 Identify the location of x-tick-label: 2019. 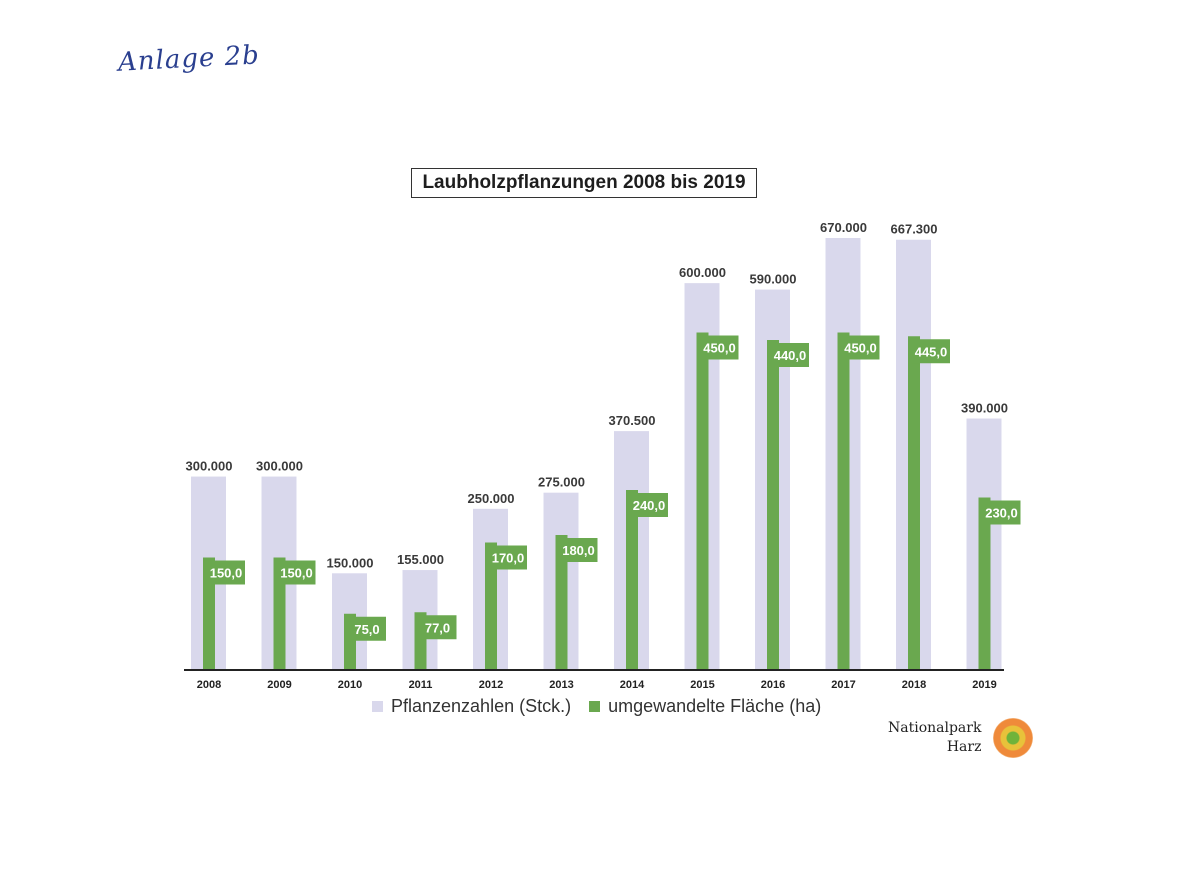
(984, 685).